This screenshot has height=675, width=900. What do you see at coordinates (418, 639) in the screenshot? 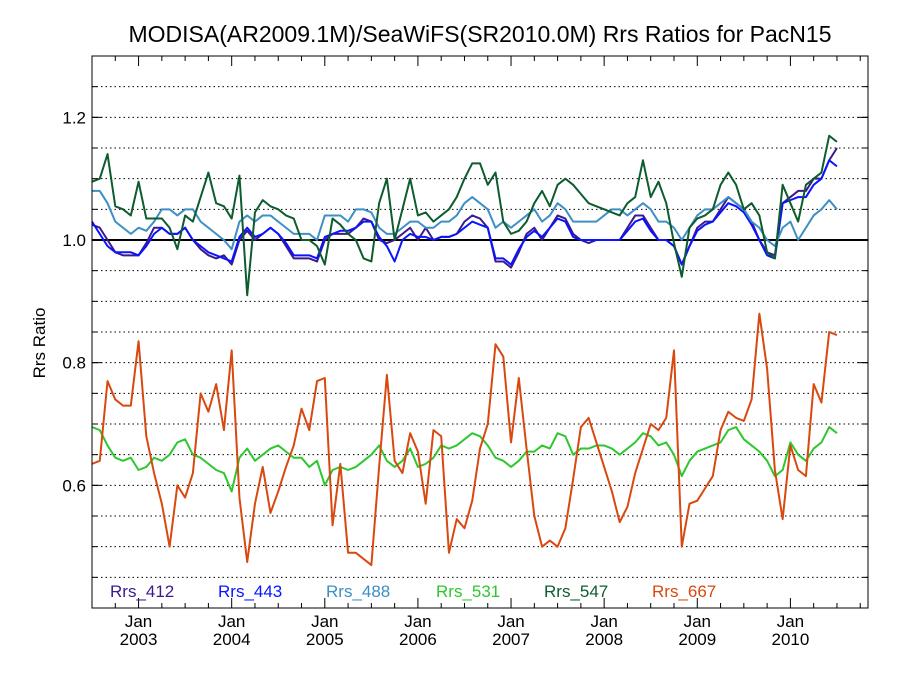
I see `x-tick-year: 2006` at bounding box center [418, 639].